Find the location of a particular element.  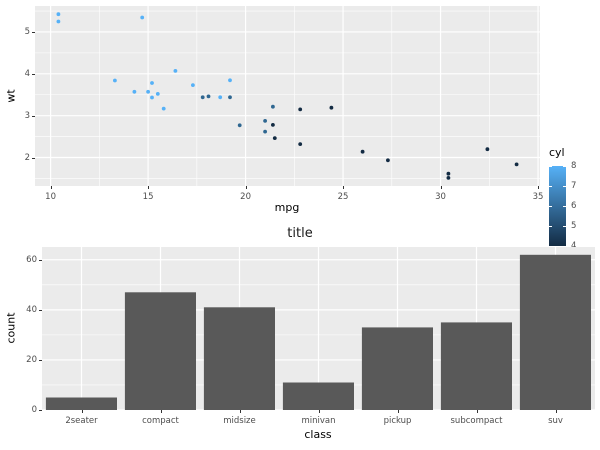

x-tick-label: suv is located at coordinates (555, 421).